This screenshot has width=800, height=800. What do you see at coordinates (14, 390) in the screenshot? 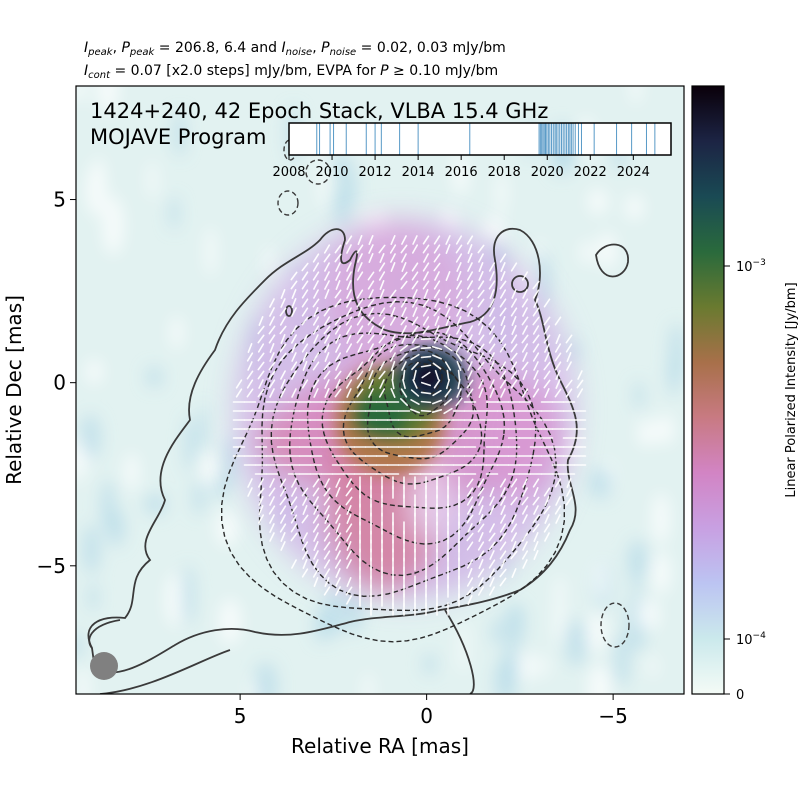
I see `y-axis-label: Relative Dec [mas]` at bounding box center [14, 390].